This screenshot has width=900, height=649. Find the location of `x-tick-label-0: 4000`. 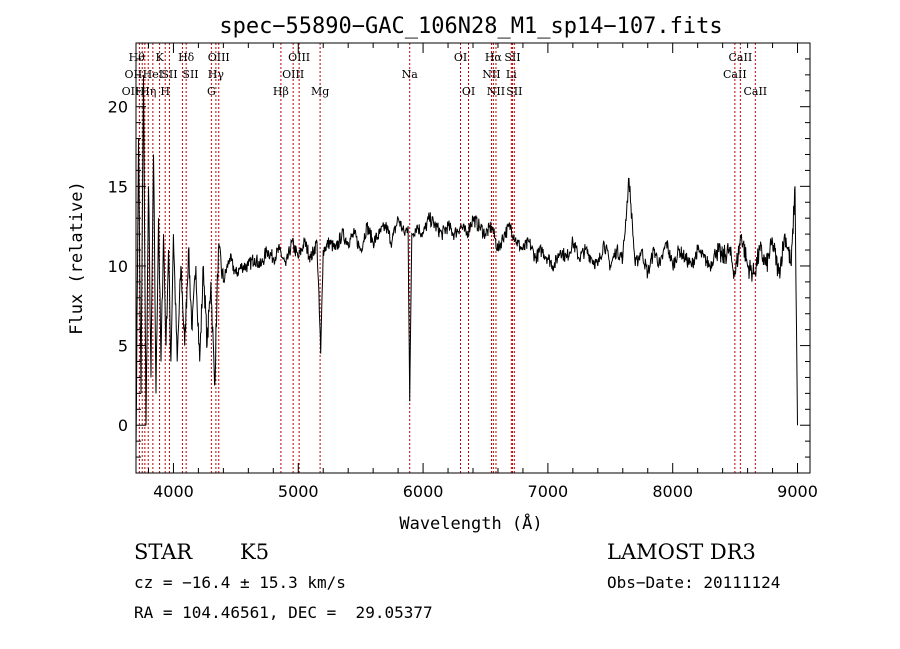

x-tick-label-0: 4000 is located at coordinates (173, 491).